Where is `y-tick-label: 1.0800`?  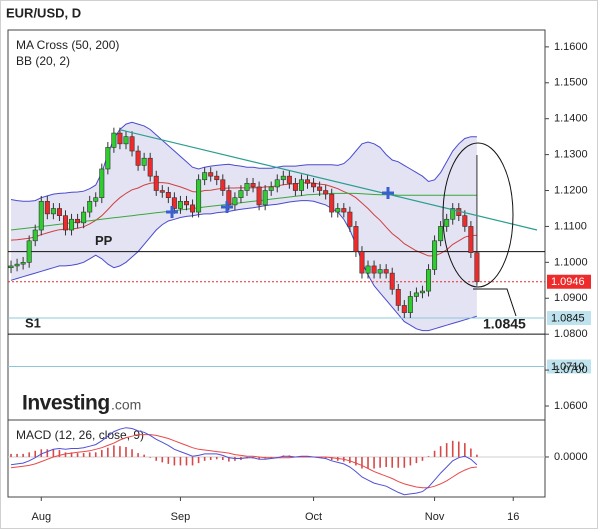 y-tick-label: 1.0800 is located at coordinates (571, 334).